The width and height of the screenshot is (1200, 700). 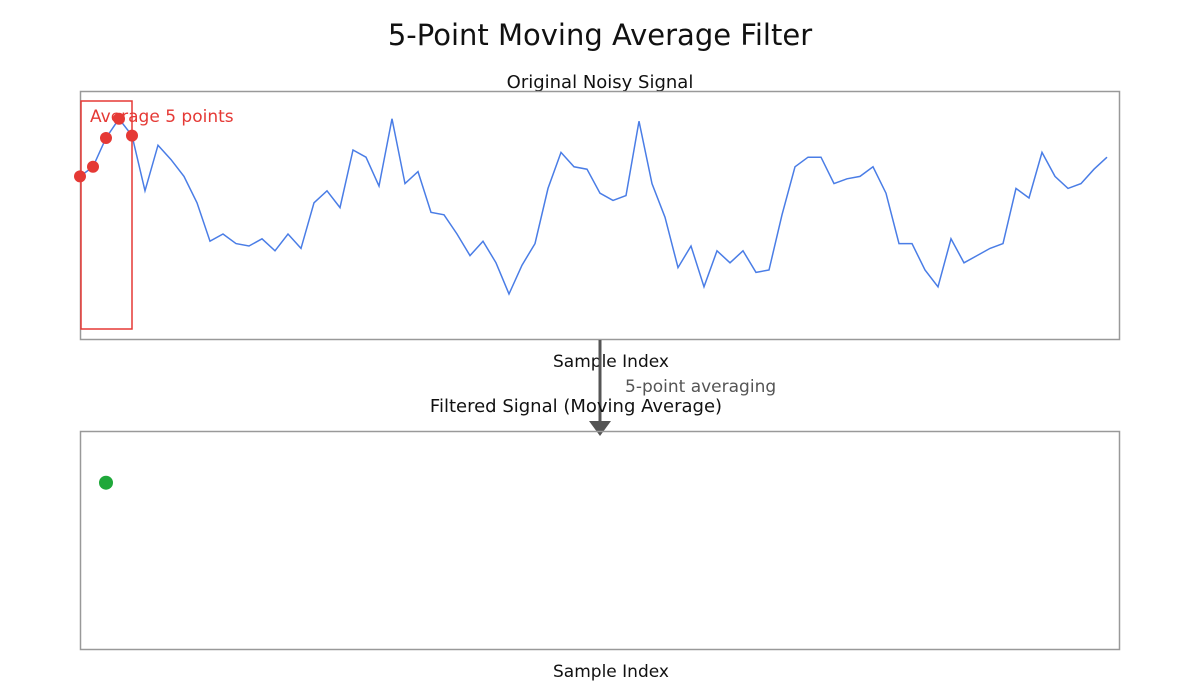 I want to click on filtered-signal-marks, so click(x=106, y=482).